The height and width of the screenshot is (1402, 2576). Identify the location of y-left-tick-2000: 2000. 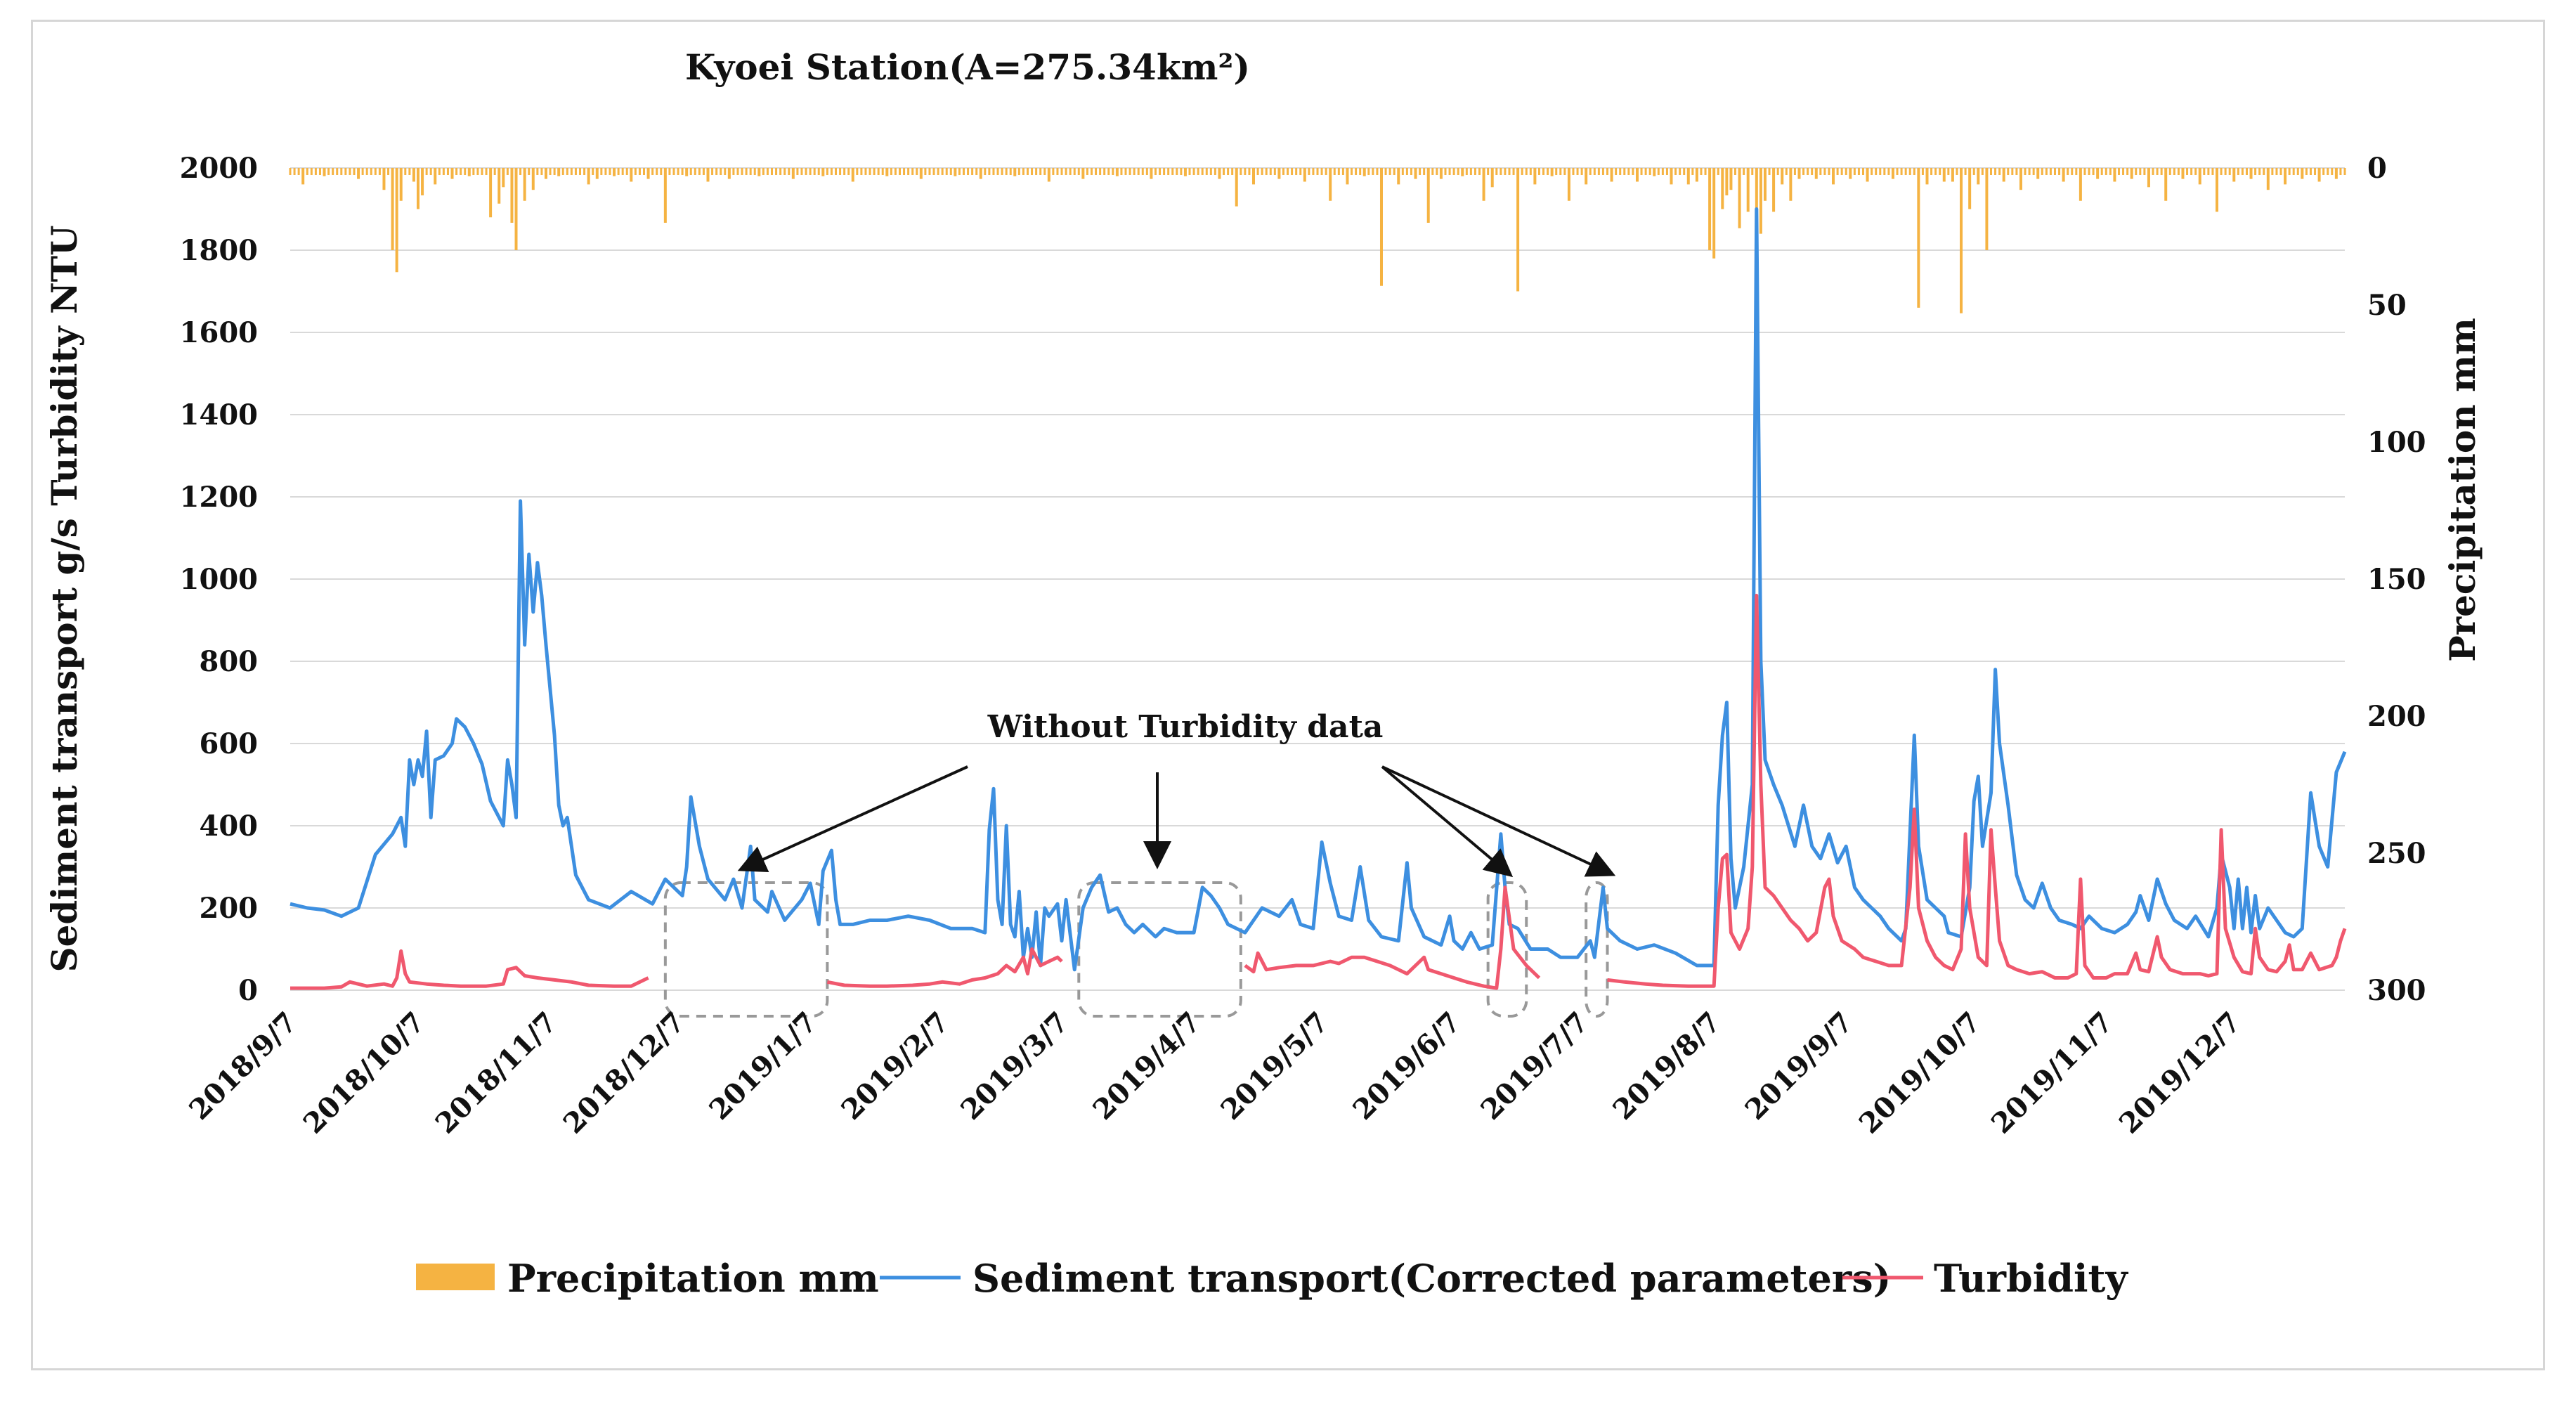
(219, 168).